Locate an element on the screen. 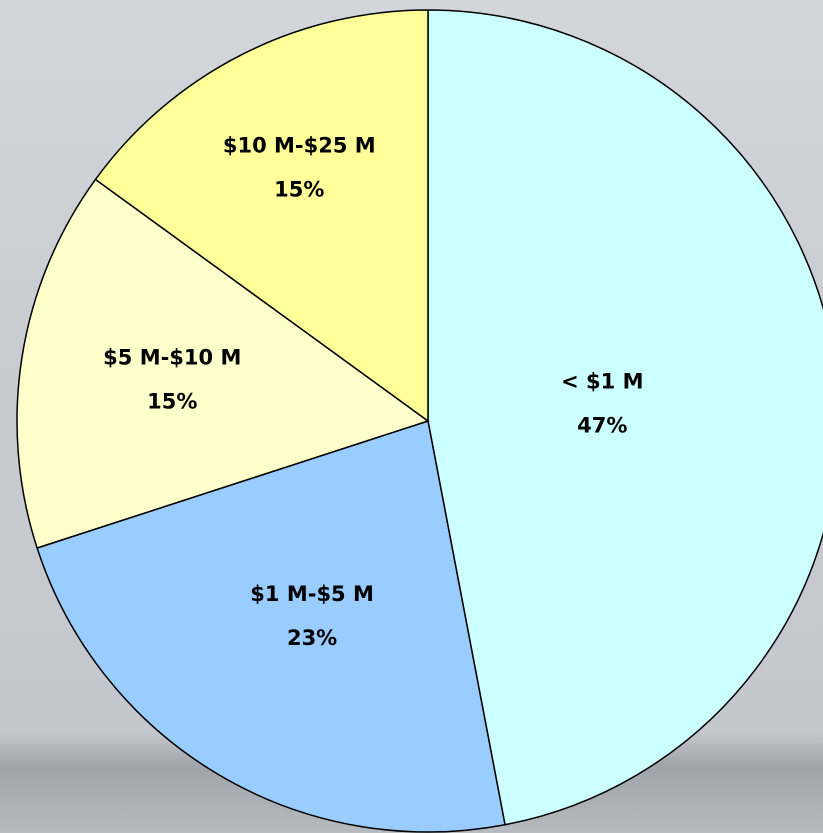  slice-label: $1 M-$5 M is located at coordinates (312, 594).